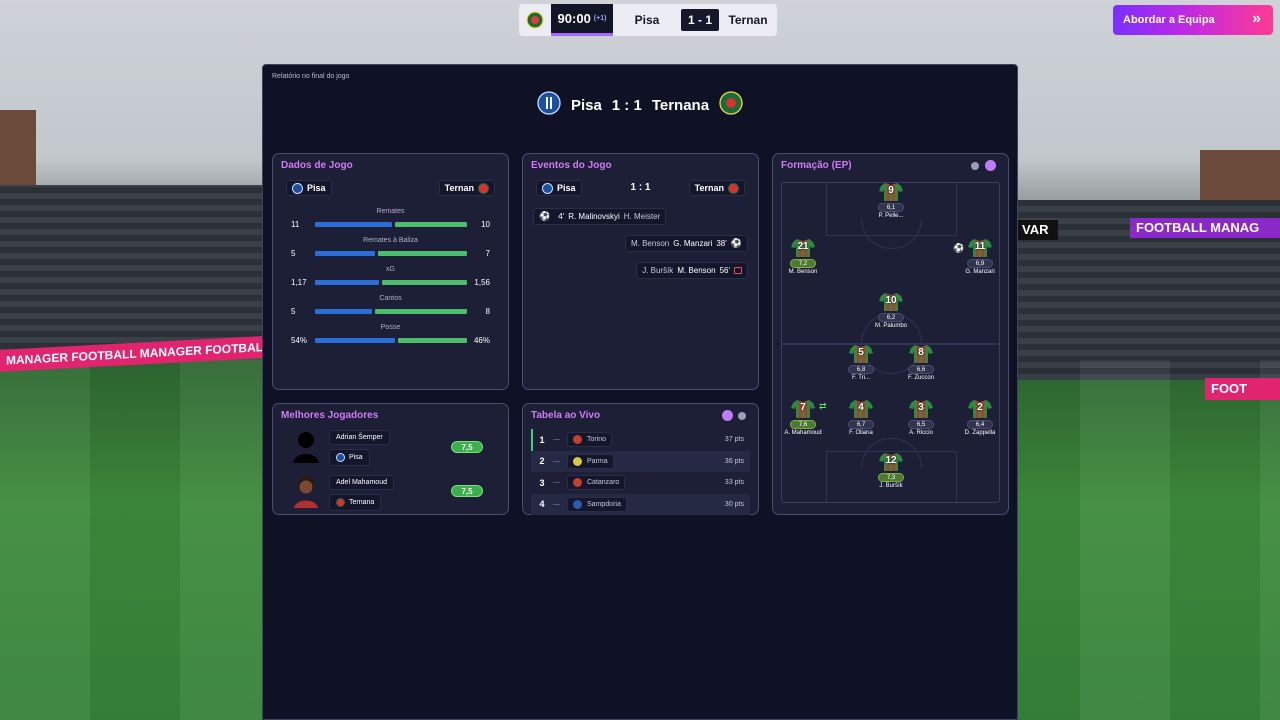 The height and width of the screenshot is (720, 1280). I want to click on header-score: 1, so click(626, 105).